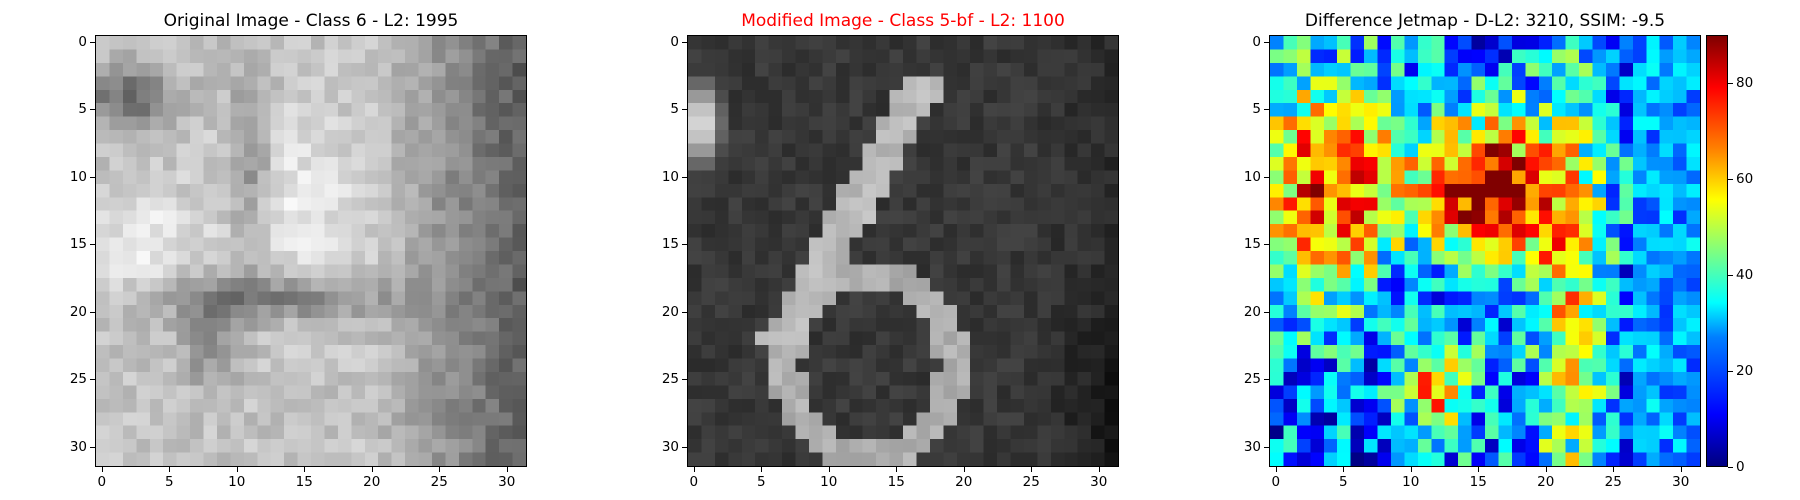 The height and width of the screenshot is (500, 1800). Describe the element at coordinates (1717, 251) in the screenshot. I see `colorbar` at that location.